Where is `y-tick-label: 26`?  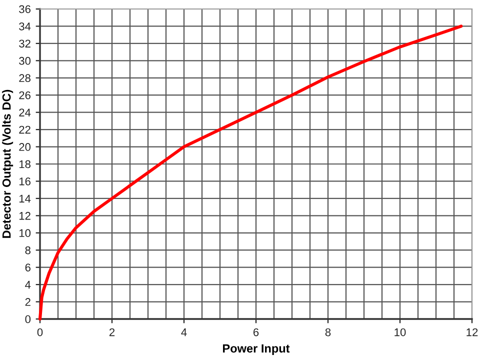 y-tick-label: 26 is located at coordinates (24, 95).